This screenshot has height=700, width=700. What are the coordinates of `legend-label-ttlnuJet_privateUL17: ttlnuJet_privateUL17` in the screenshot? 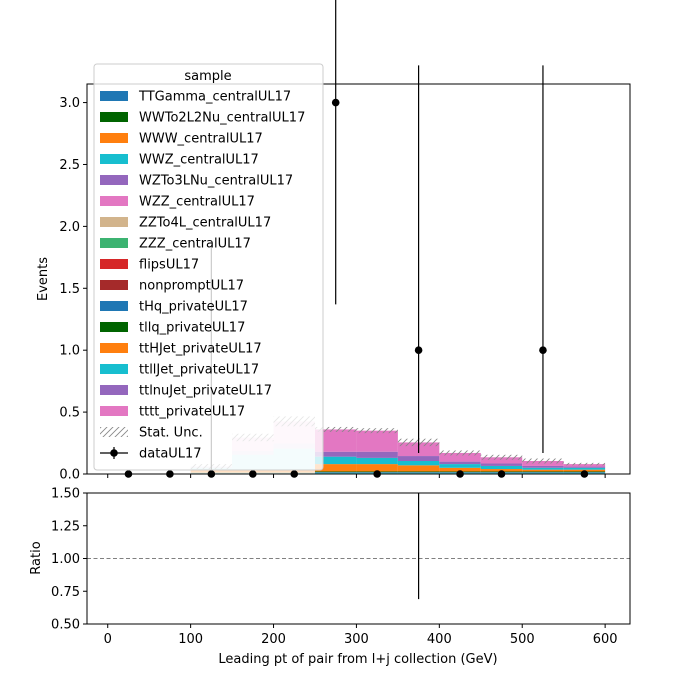 It's located at (205, 391).